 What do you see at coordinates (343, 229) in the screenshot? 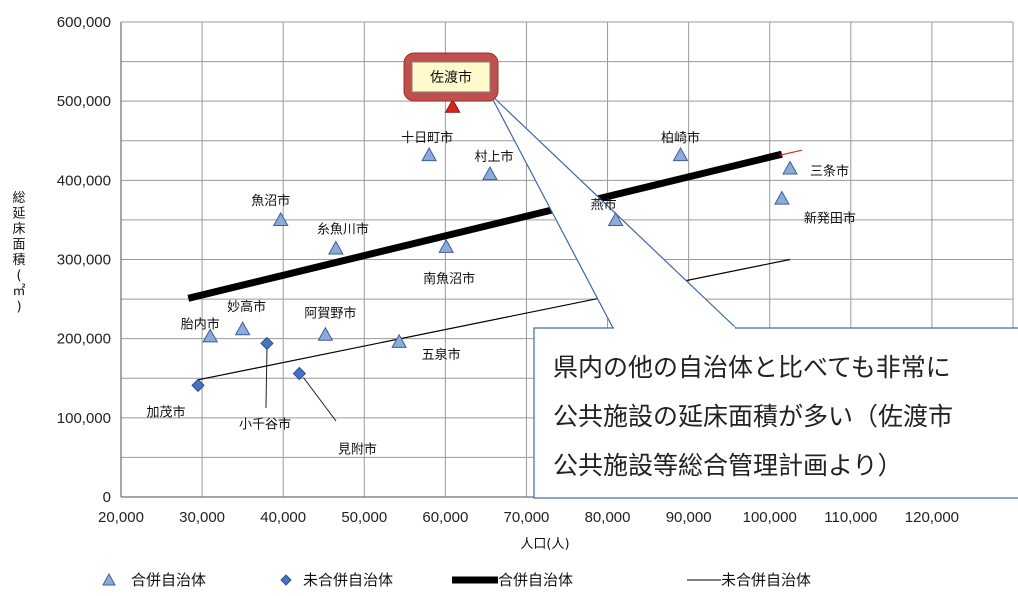
I see `point-label: 糸魚川市` at bounding box center [343, 229].